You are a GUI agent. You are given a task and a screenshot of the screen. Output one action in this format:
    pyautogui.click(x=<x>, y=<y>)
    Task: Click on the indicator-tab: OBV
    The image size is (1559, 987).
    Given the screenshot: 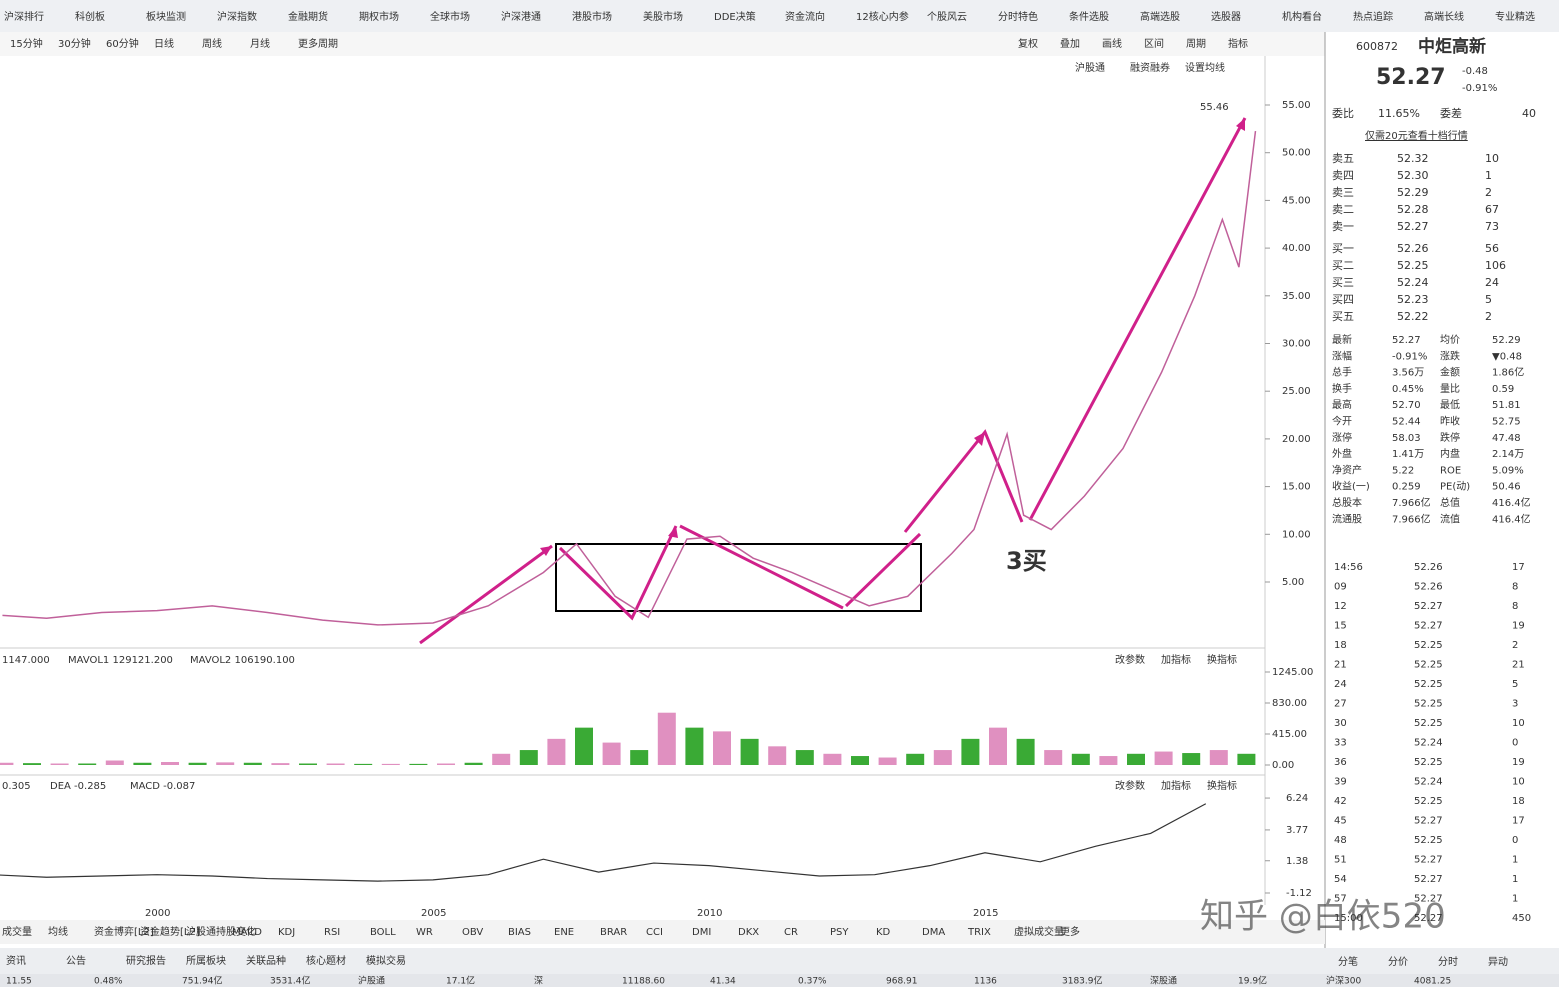 What is the action you would take?
    pyautogui.click(x=472, y=932)
    